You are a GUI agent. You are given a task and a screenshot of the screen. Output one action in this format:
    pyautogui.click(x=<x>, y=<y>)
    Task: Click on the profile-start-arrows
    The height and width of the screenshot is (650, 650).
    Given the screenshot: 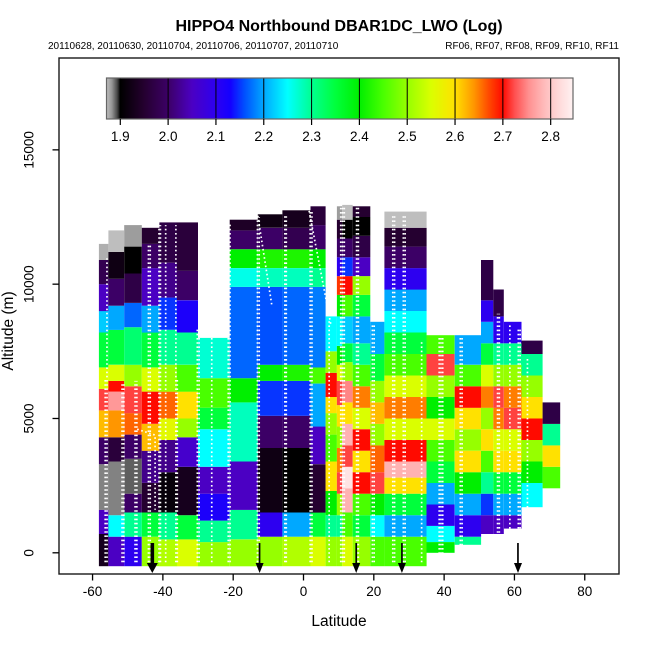 What is the action you would take?
    pyautogui.click(x=334, y=558)
    